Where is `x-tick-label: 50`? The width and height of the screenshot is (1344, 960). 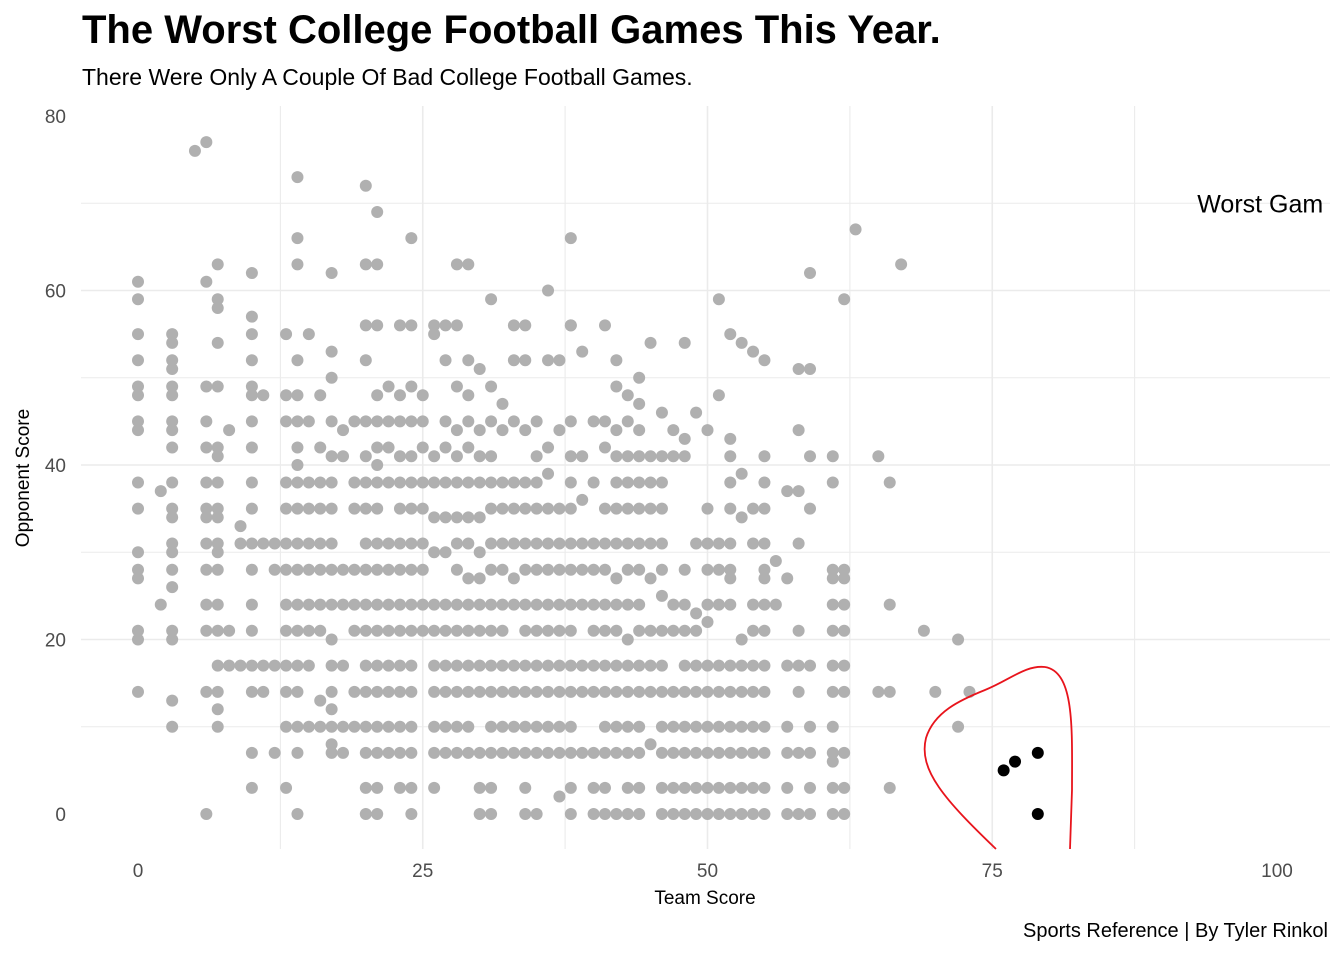
x-tick-label: 50 is located at coordinates (707, 871).